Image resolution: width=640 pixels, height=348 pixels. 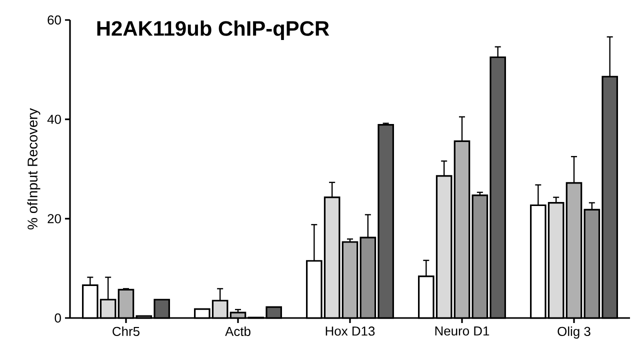 I want to click on x-tick-label: Olig 3, so click(x=574, y=332).